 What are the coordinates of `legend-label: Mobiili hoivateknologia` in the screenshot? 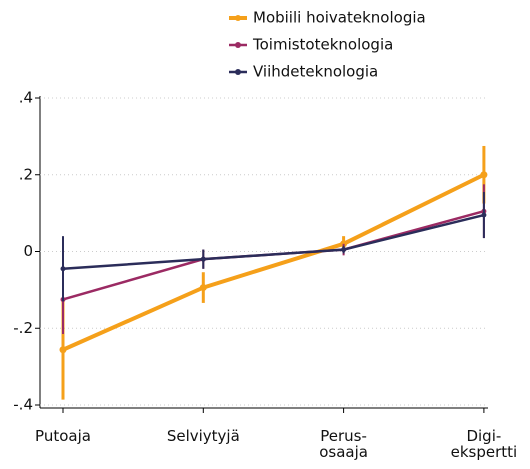 It's located at (339, 18).